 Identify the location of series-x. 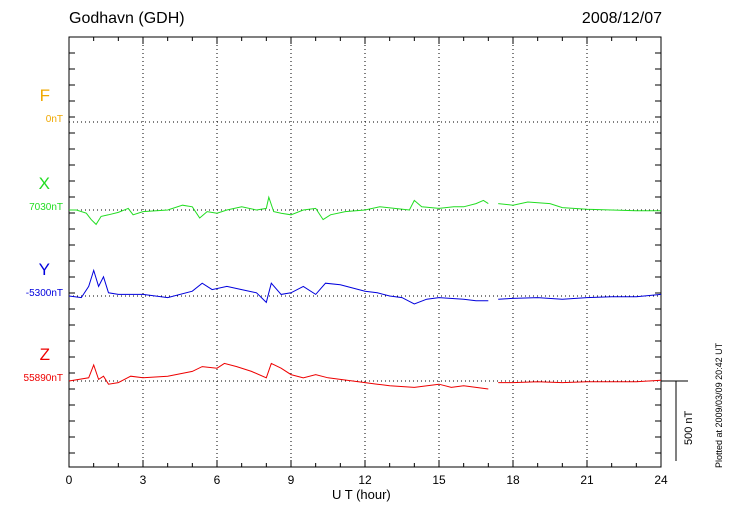
(279, 210).